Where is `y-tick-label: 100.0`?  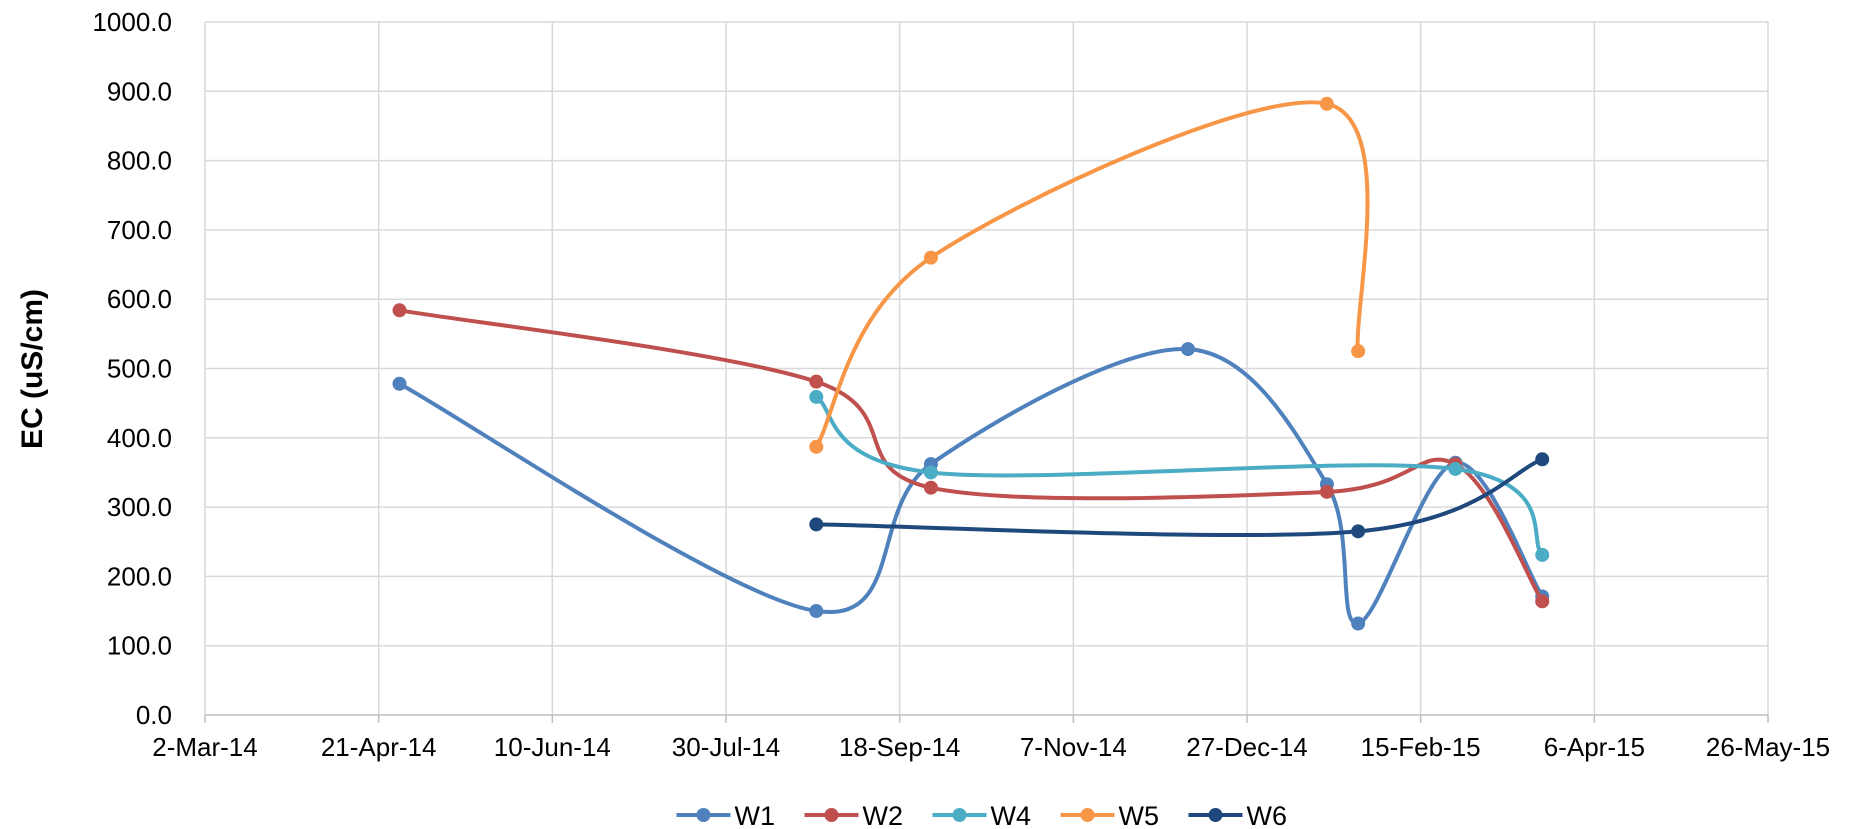 y-tick-label: 100.0 is located at coordinates (139, 646).